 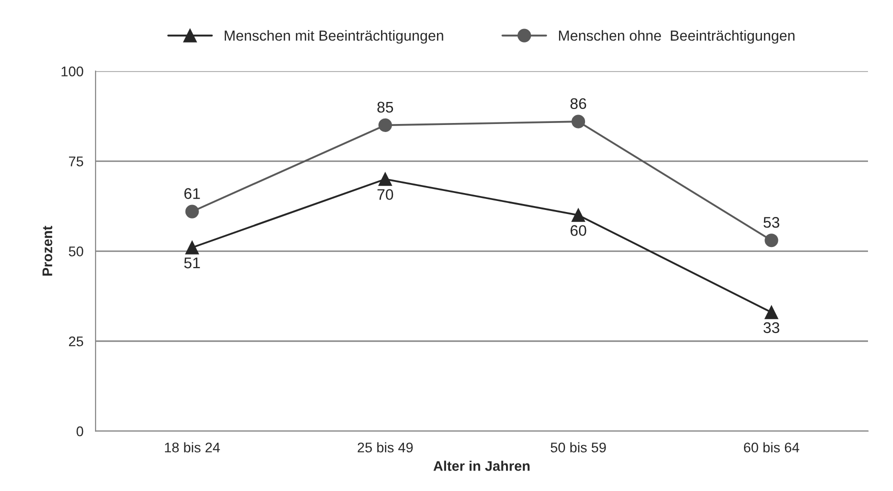 I want to click on data-label: 53, so click(x=772, y=222).